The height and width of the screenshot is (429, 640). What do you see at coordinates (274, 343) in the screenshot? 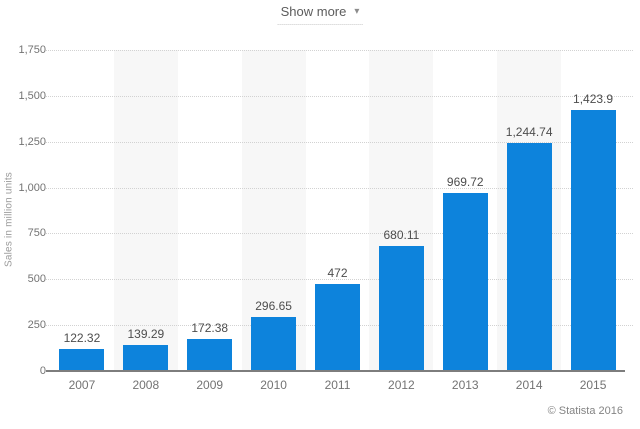
I see `bar-2010` at bounding box center [274, 343].